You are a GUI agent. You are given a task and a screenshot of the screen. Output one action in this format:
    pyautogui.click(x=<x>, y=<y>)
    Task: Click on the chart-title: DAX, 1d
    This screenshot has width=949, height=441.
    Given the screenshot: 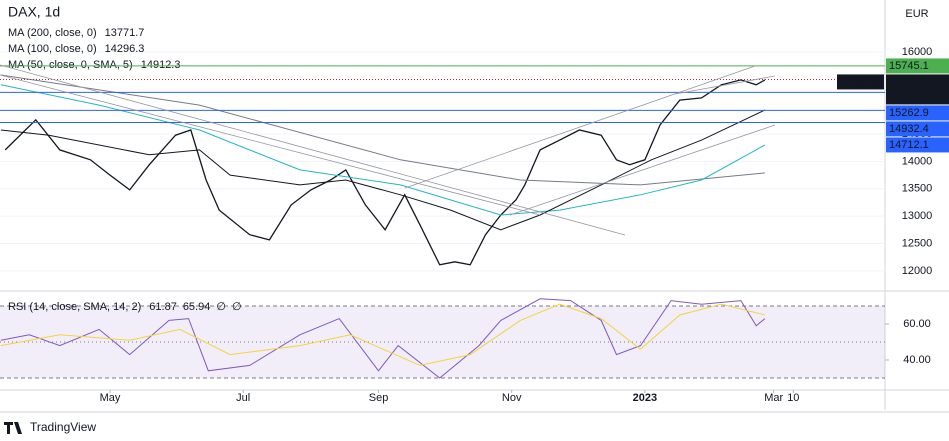 What is the action you would take?
    pyautogui.click(x=34, y=12)
    